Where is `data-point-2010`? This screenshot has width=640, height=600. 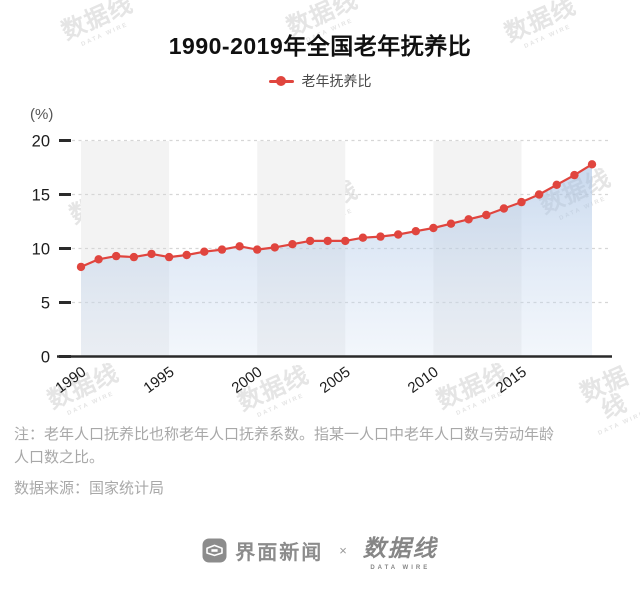
data-point-2010 is located at coordinates (433, 228).